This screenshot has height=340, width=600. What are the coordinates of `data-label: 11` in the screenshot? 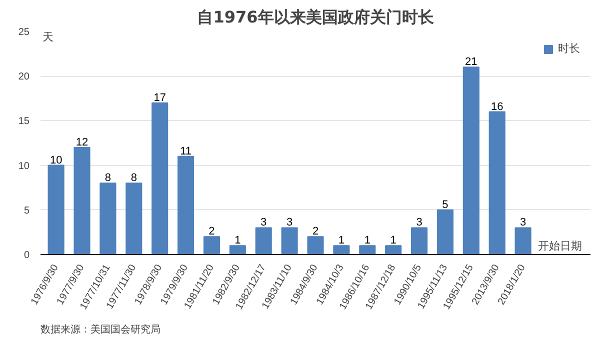 It's located at (186, 151).